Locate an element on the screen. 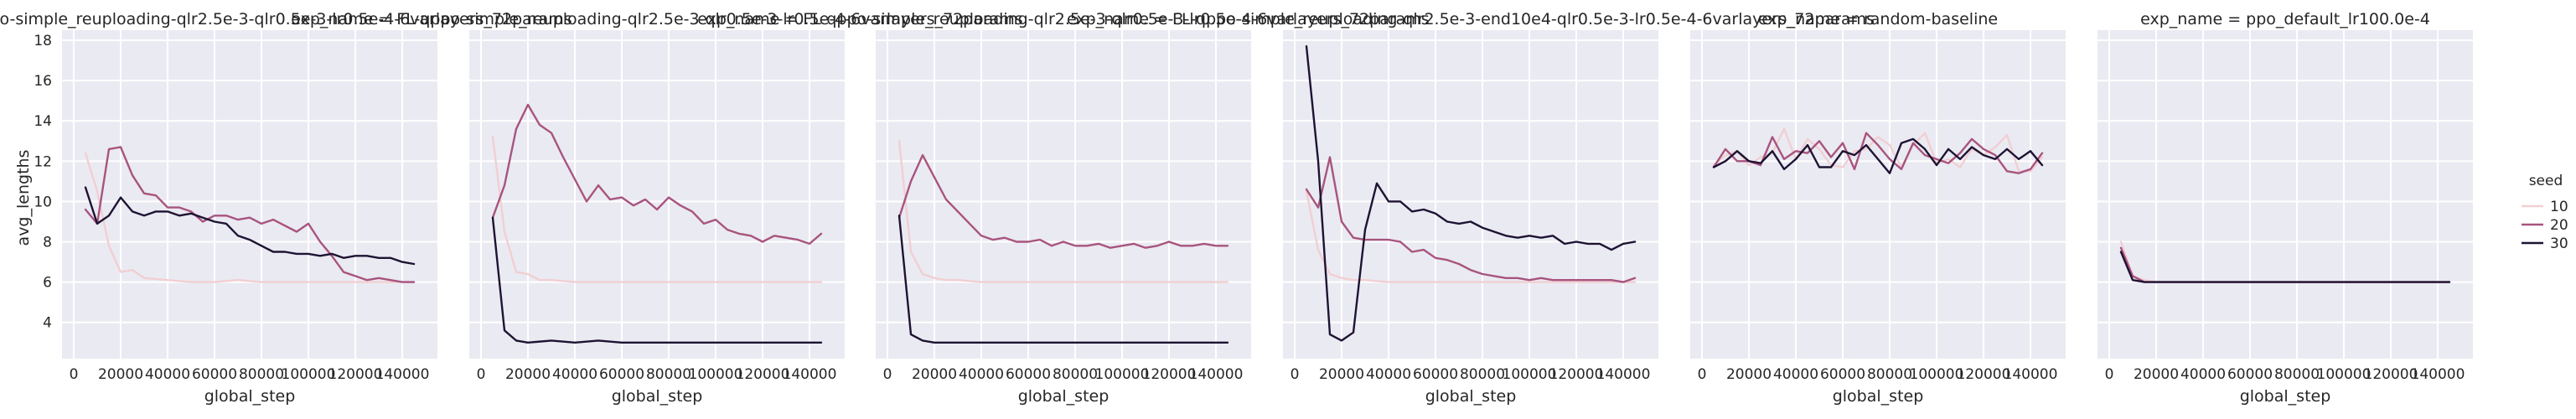 This screenshot has height=419, width=2576. y-tick-label: 8 is located at coordinates (47, 243).